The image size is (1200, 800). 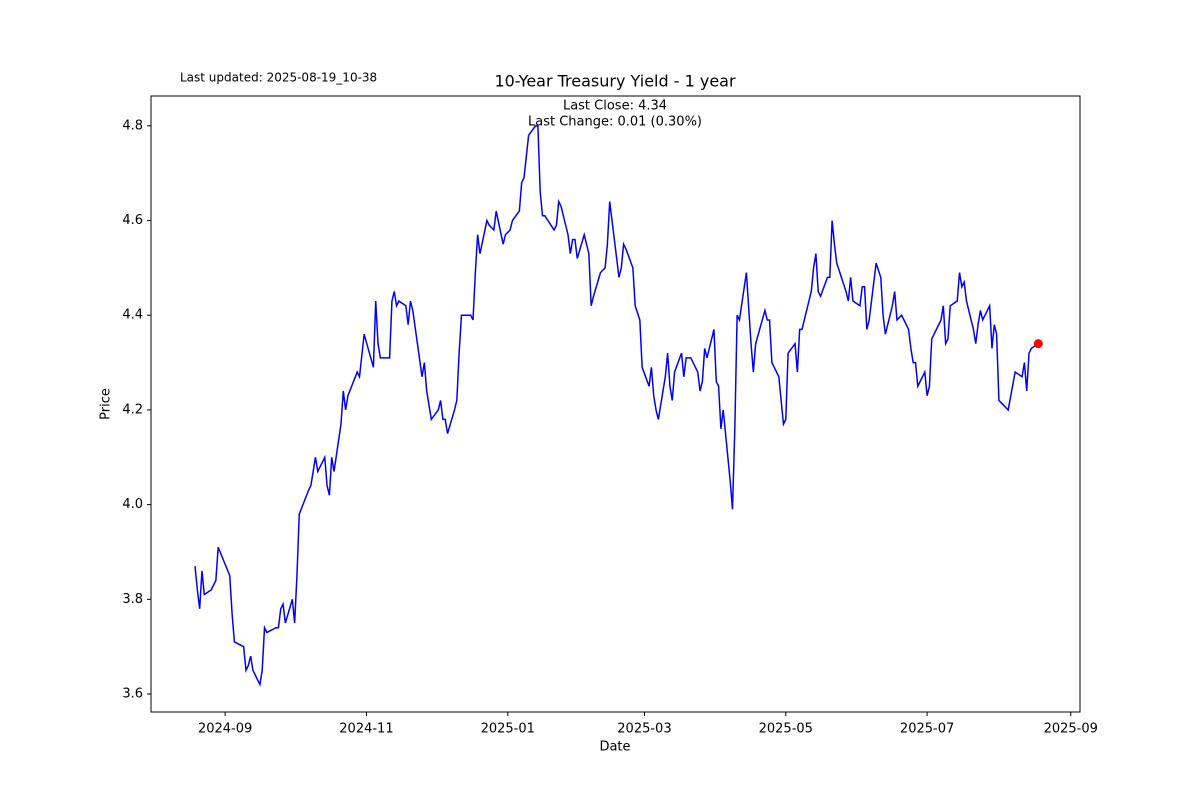 I want to click on annotation: Last Change: 0.01 (0.30%), so click(x=615, y=122).